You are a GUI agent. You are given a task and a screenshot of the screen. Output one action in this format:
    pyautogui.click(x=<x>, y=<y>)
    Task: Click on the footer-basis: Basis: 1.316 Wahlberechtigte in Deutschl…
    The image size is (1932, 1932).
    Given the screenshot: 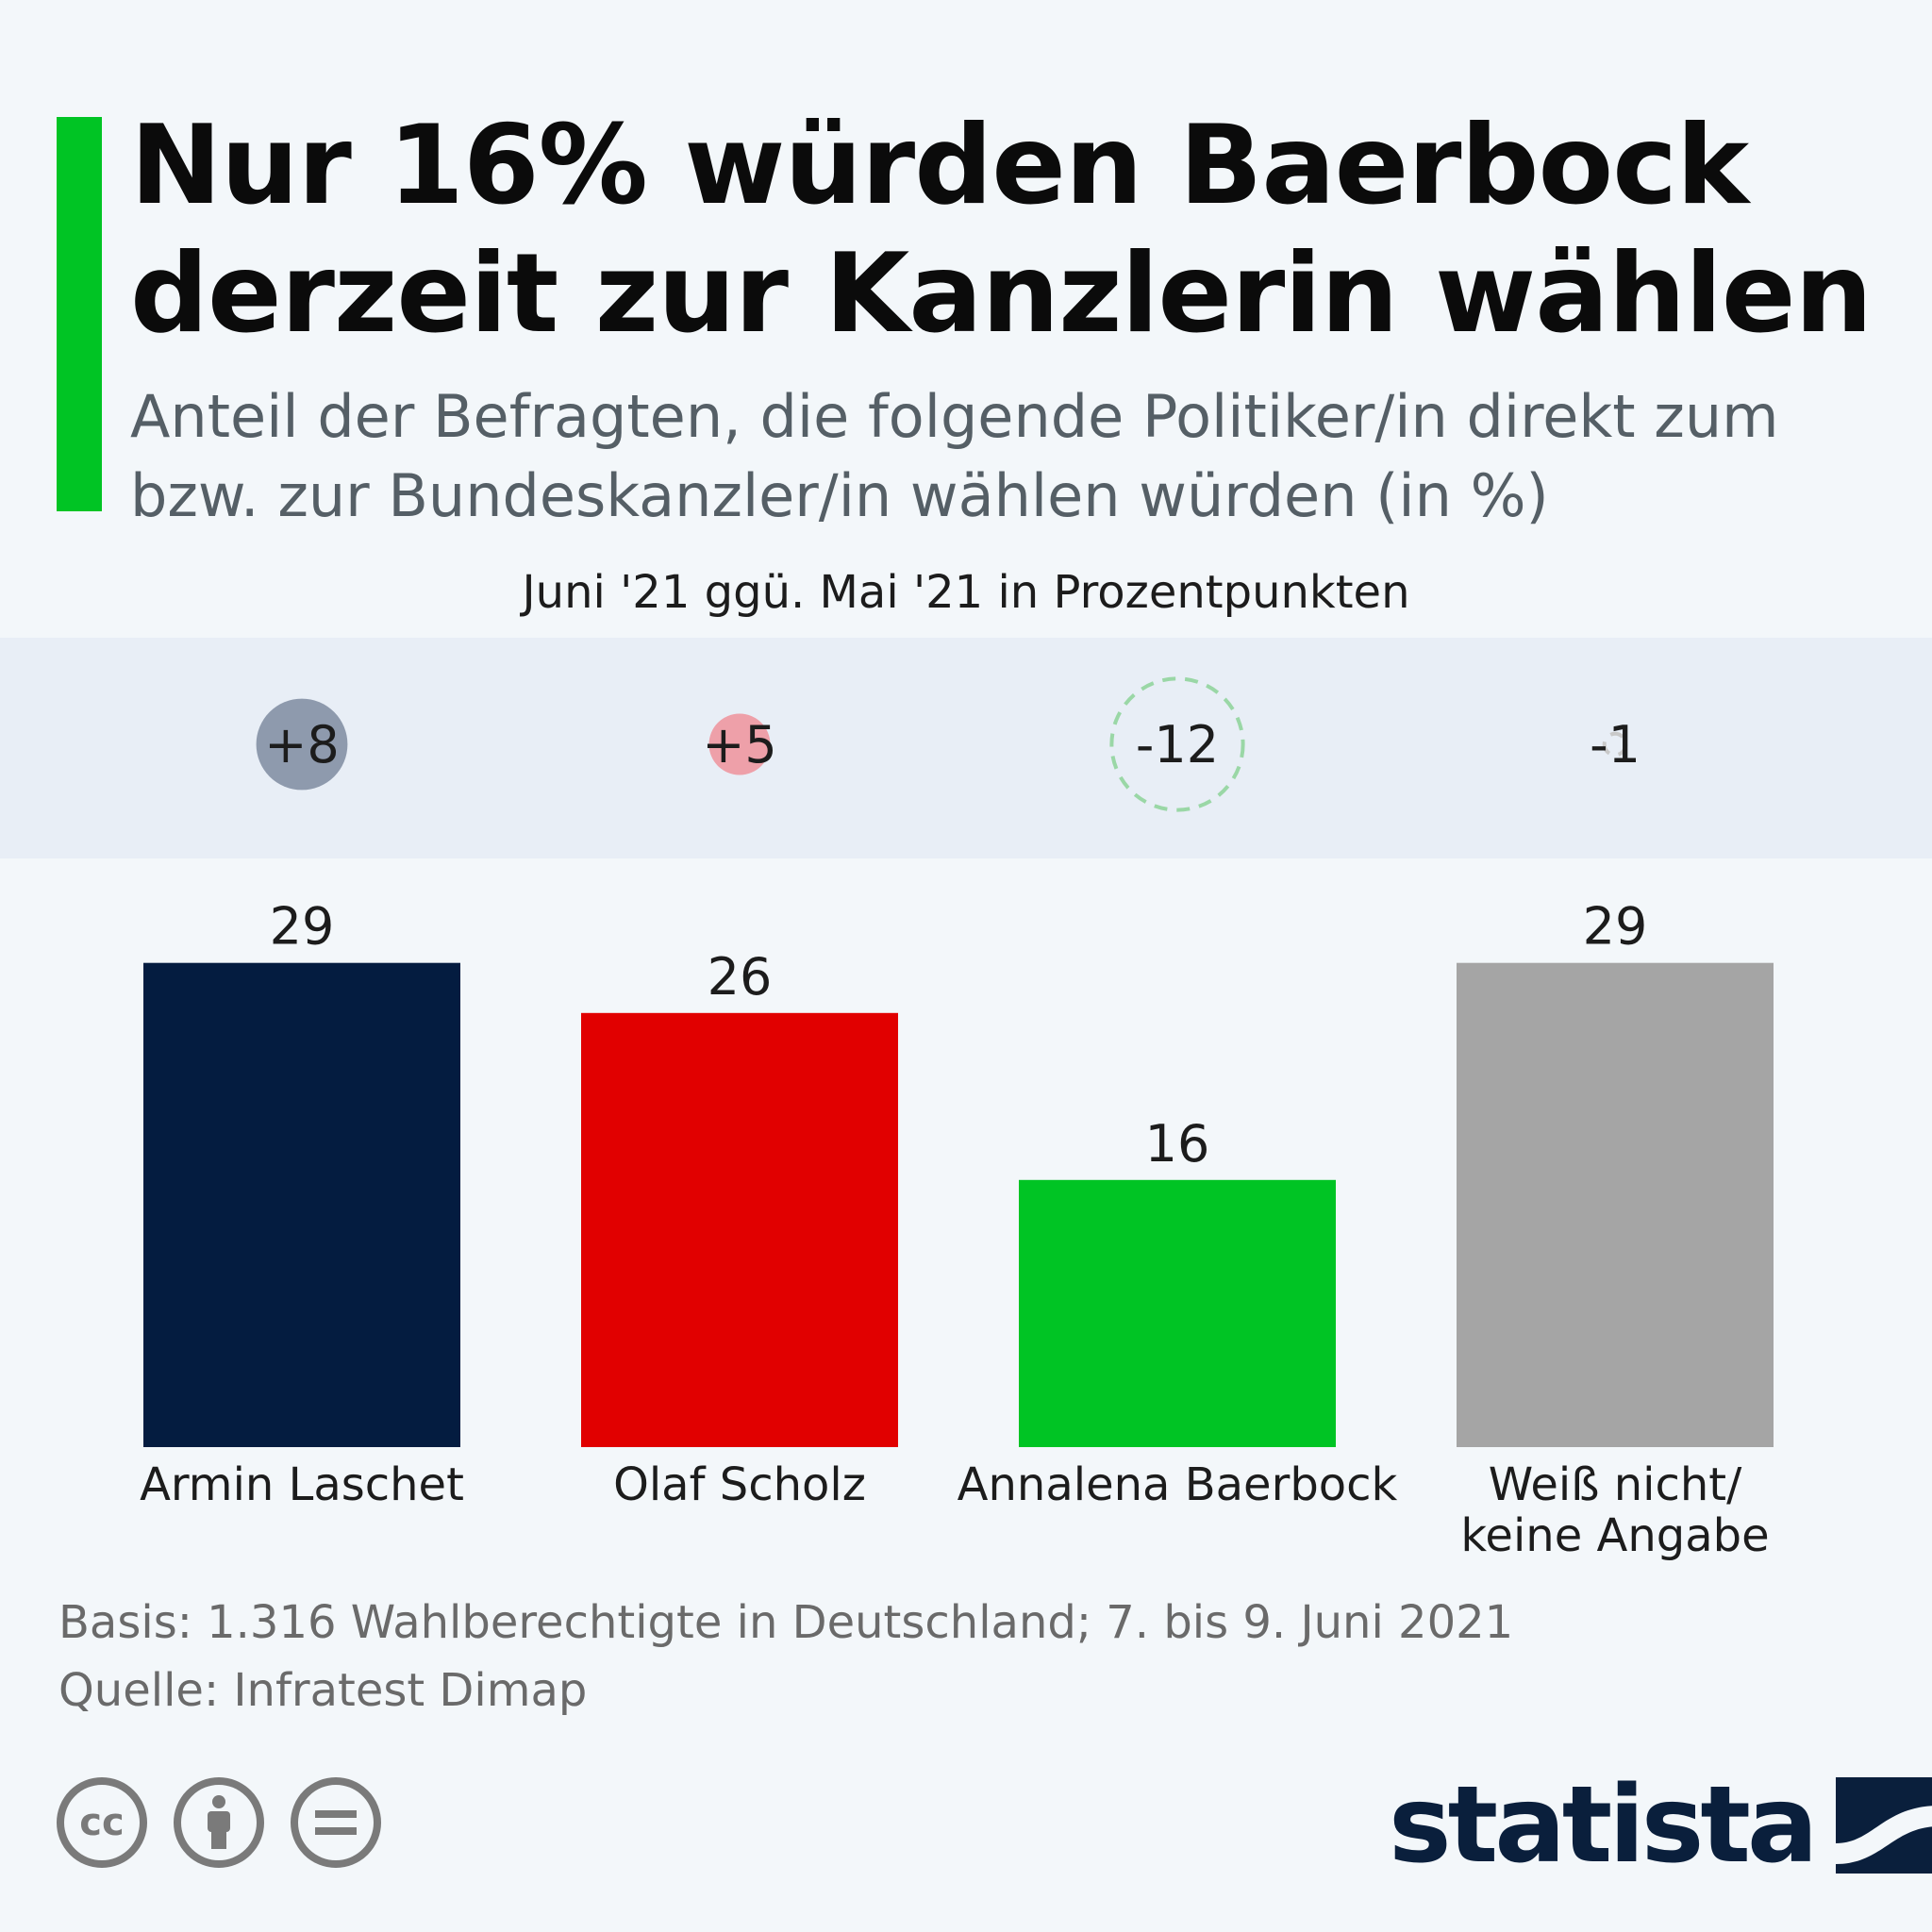 What is the action you would take?
    pyautogui.click(x=786, y=1623)
    